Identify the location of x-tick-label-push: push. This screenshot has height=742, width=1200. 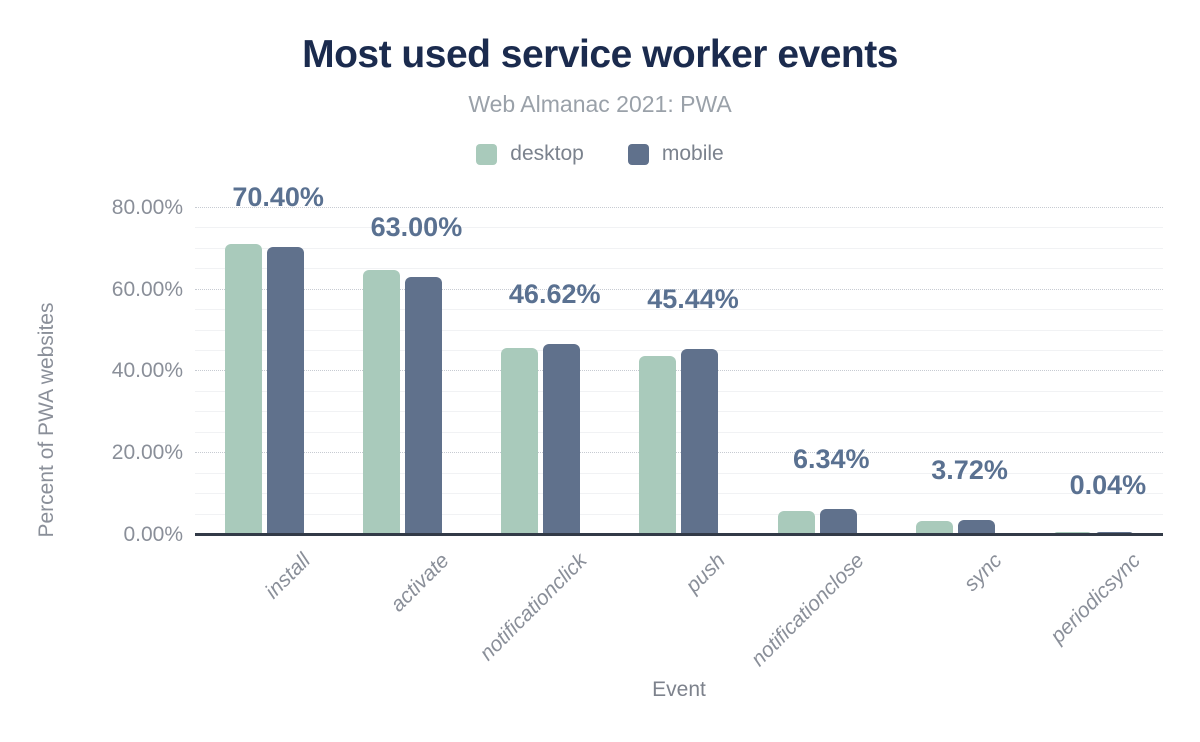
(706, 573).